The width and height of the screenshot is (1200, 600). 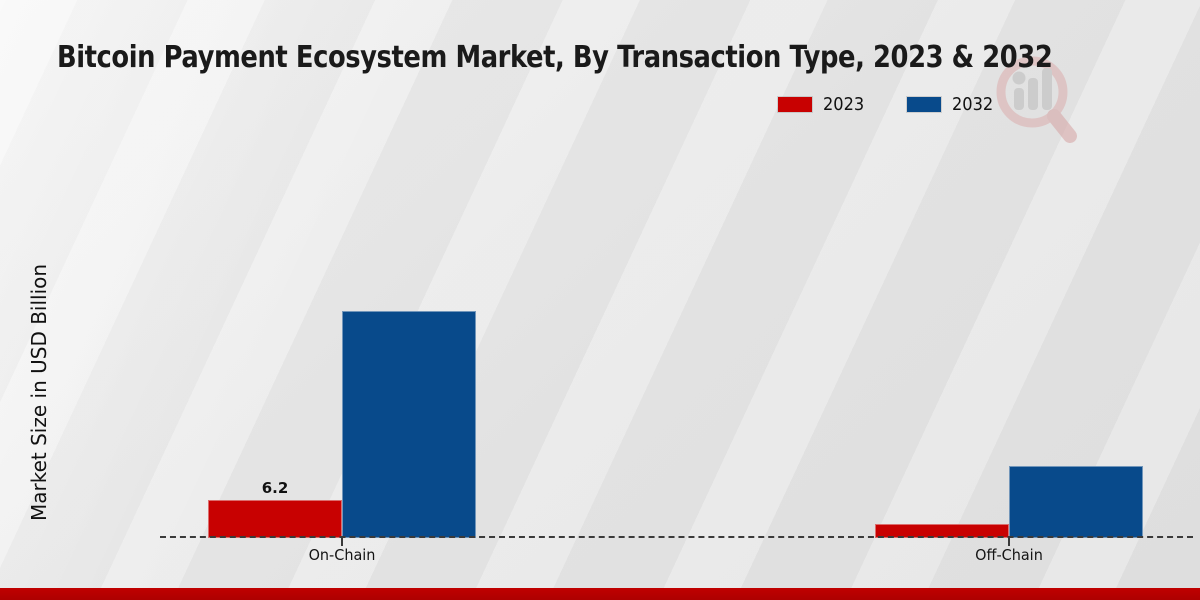 I want to click on legend-label-2032: 2032, so click(x=972, y=104).